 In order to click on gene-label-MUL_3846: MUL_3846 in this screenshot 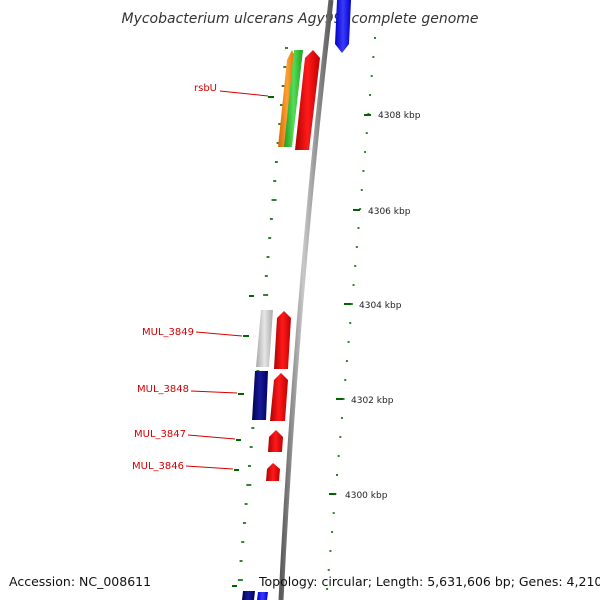, I will do `click(158, 466)`.